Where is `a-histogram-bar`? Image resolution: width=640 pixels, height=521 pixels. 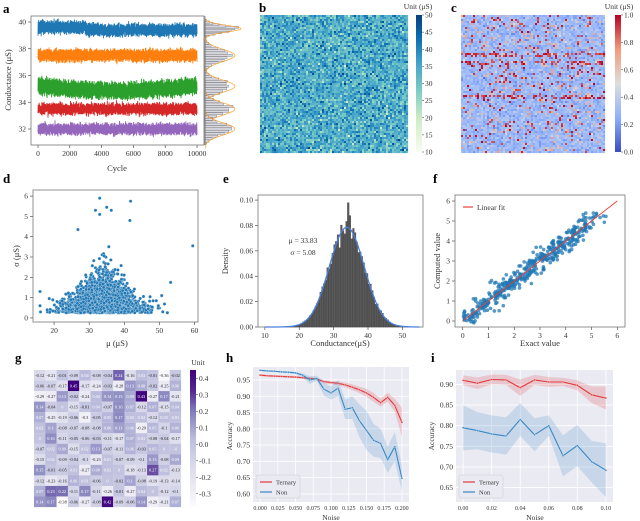
a-histogram-bar is located at coordinates (214, 104).